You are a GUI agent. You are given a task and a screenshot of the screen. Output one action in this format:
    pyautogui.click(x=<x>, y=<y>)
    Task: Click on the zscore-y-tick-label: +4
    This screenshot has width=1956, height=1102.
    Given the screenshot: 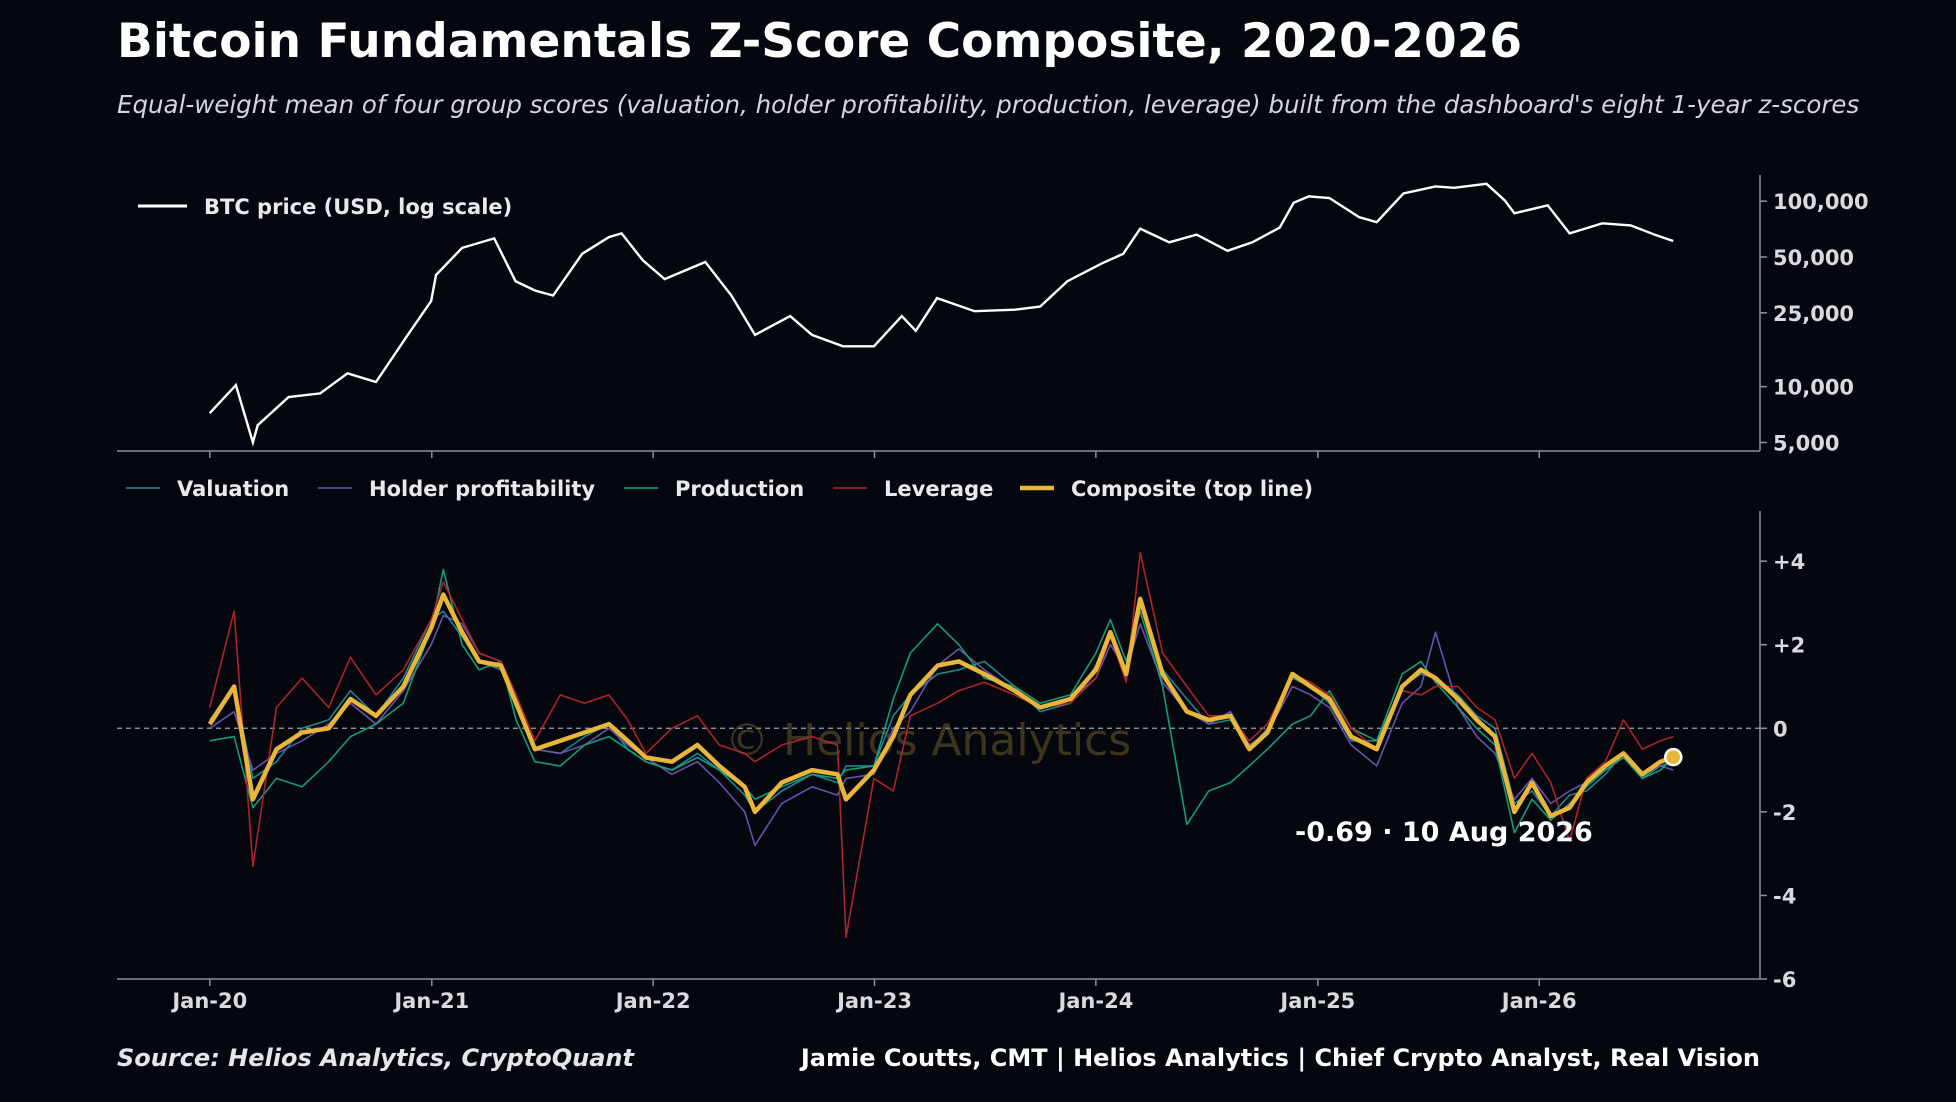 What is the action you would take?
    pyautogui.click(x=1789, y=562)
    